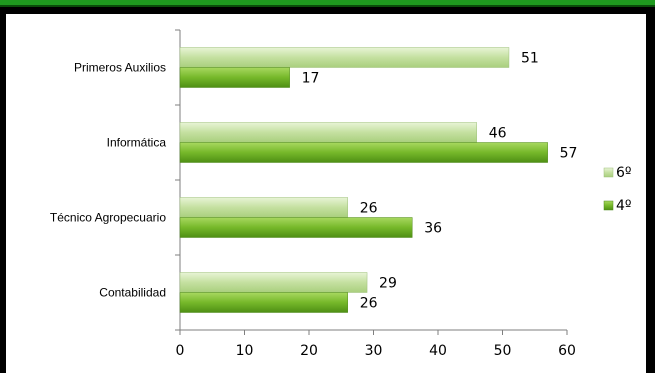 The image size is (655, 373). What do you see at coordinates (311, 79) in the screenshot?
I see `data-label: 17` at bounding box center [311, 79].